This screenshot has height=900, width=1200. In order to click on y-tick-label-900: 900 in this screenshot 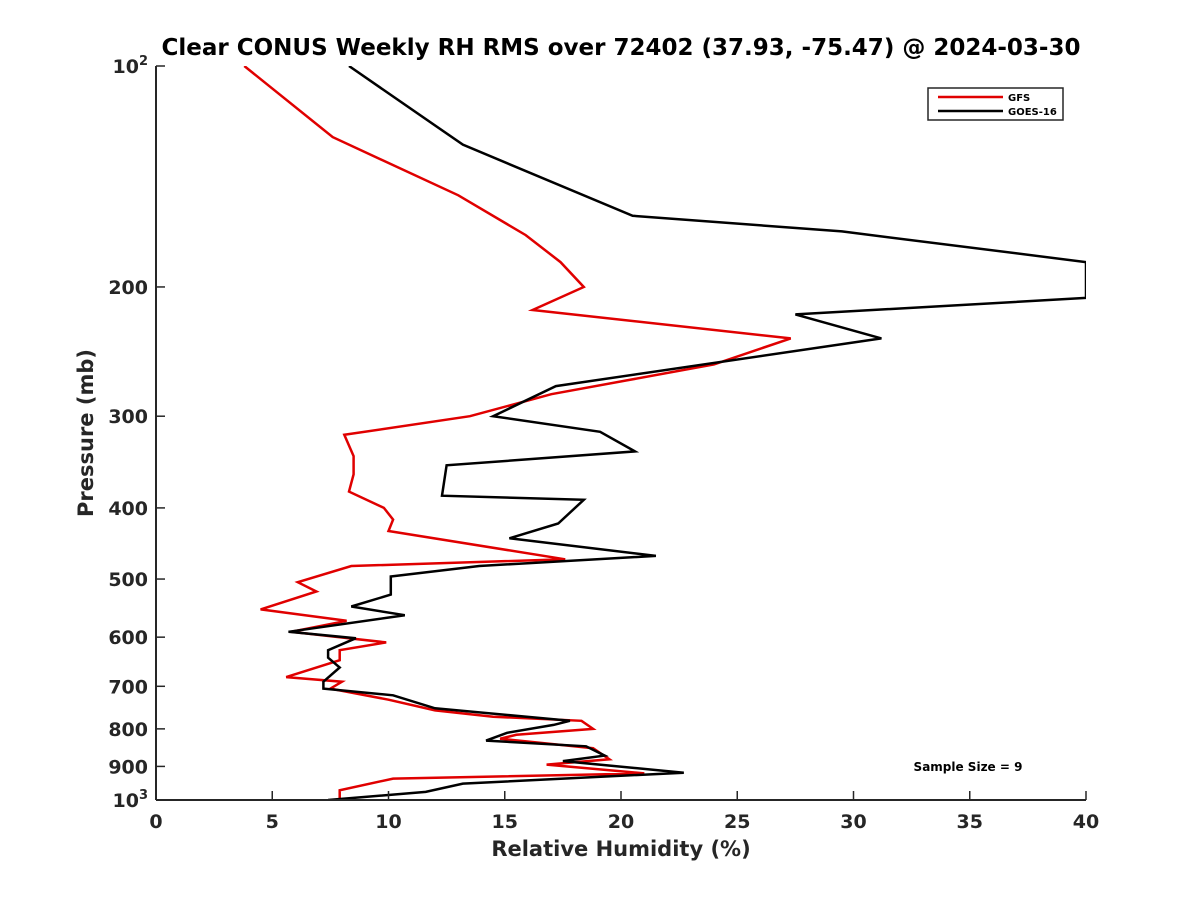, I will do `click(128, 767)`.